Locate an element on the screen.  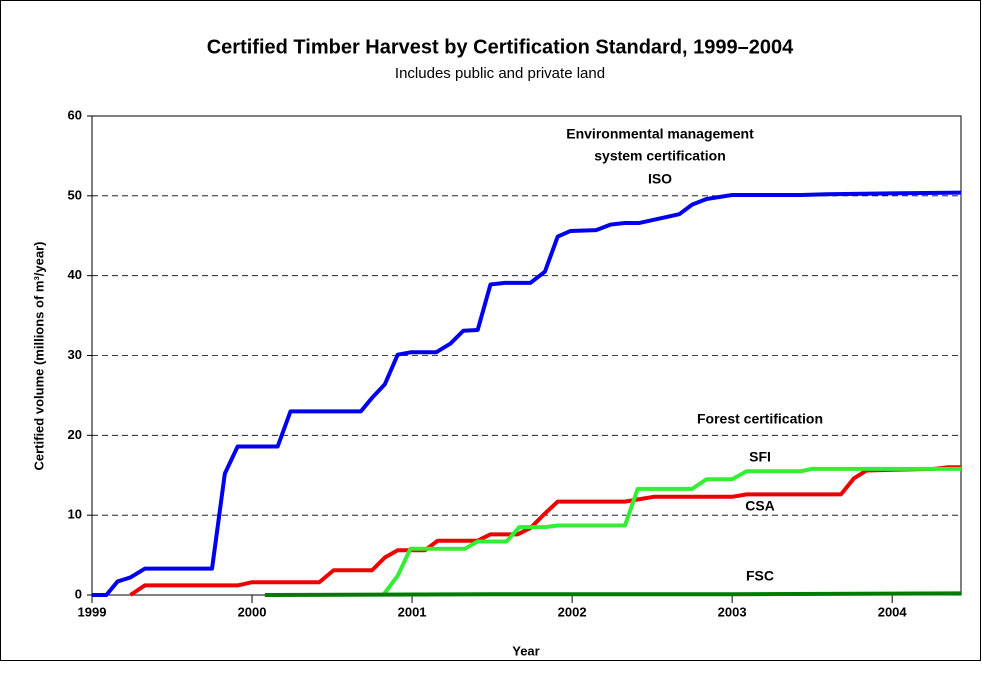
x-tick-label: 2001 is located at coordinates (412, 611).